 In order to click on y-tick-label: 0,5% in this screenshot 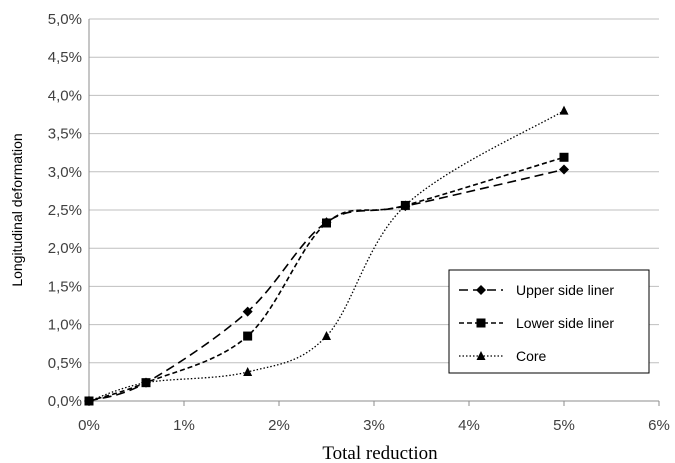, I will do `click(65, 363)`.